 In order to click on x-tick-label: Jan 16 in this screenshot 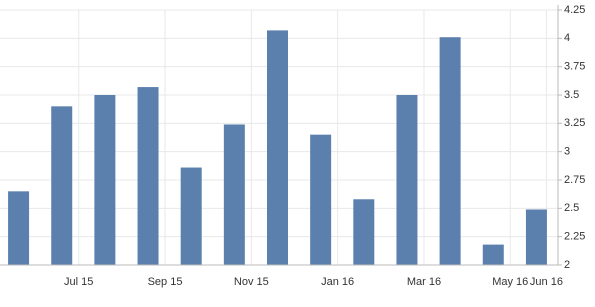, I will do `click(337, 282)`.